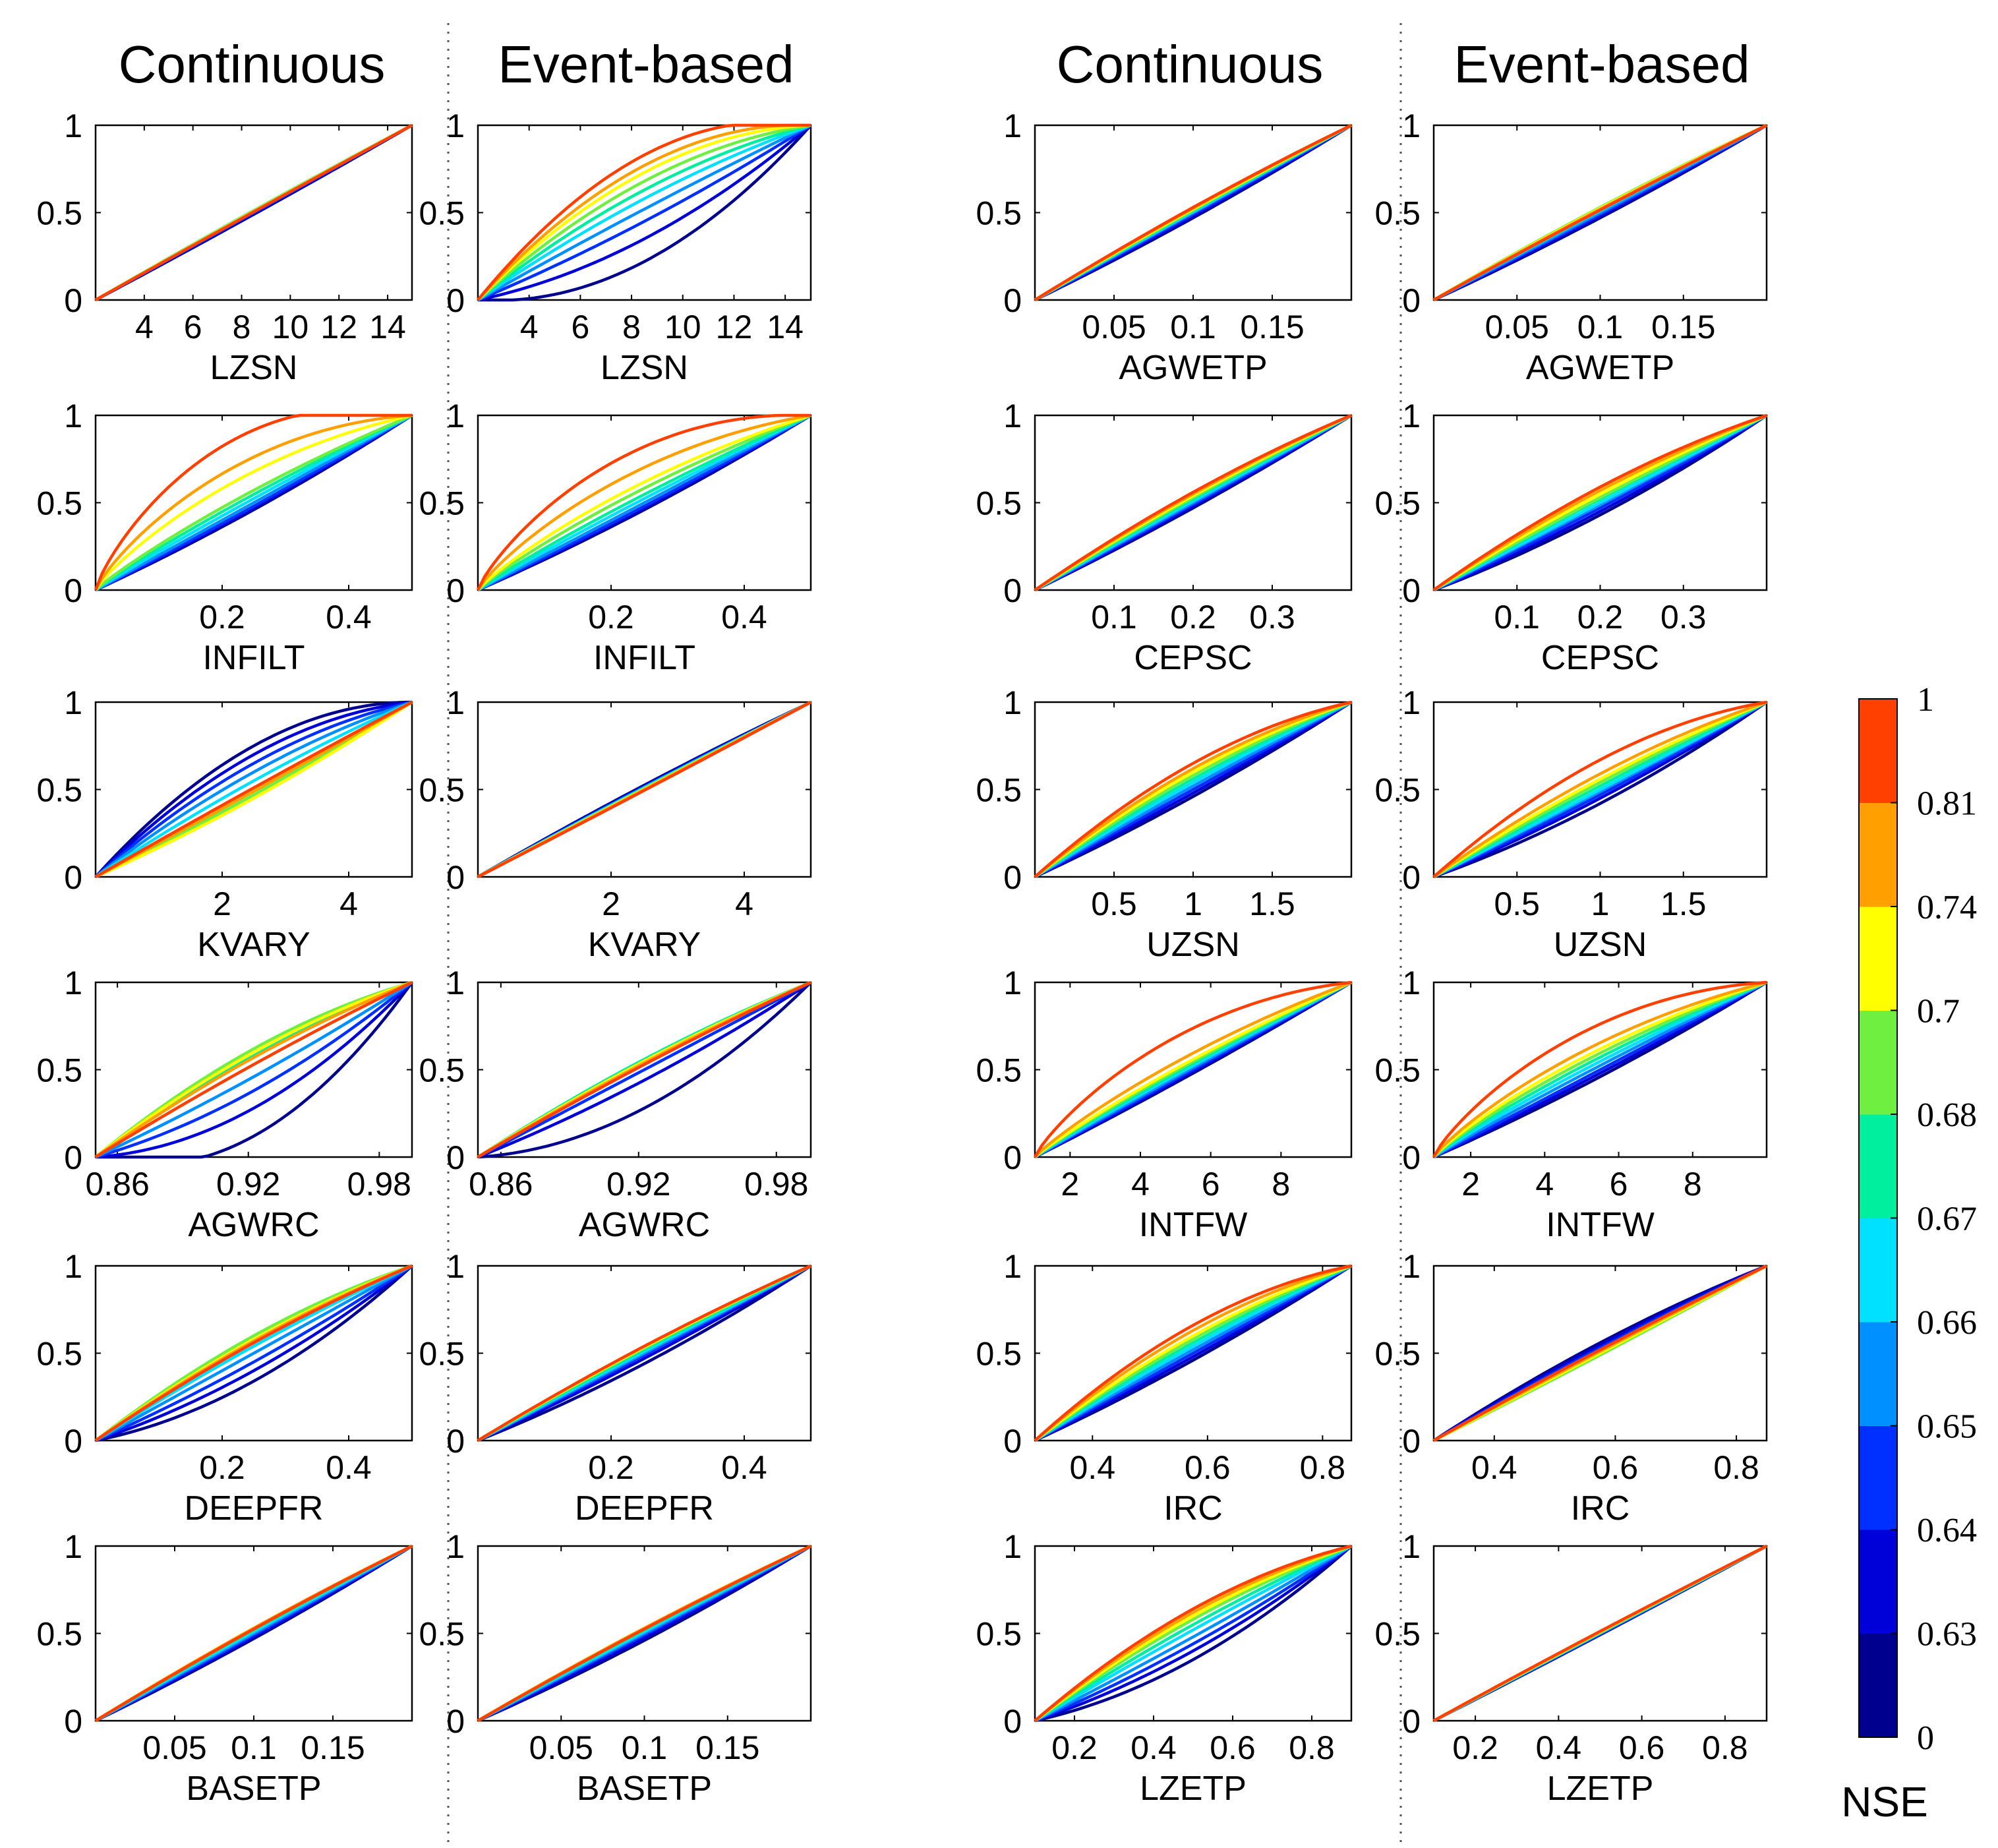 This screenshot has width=1998, height=1848. What do you see at coordinates (1193, 1225) in the screenshot?
I see `x-axis-label: INTFW` at bounding box center [1193, 1225].